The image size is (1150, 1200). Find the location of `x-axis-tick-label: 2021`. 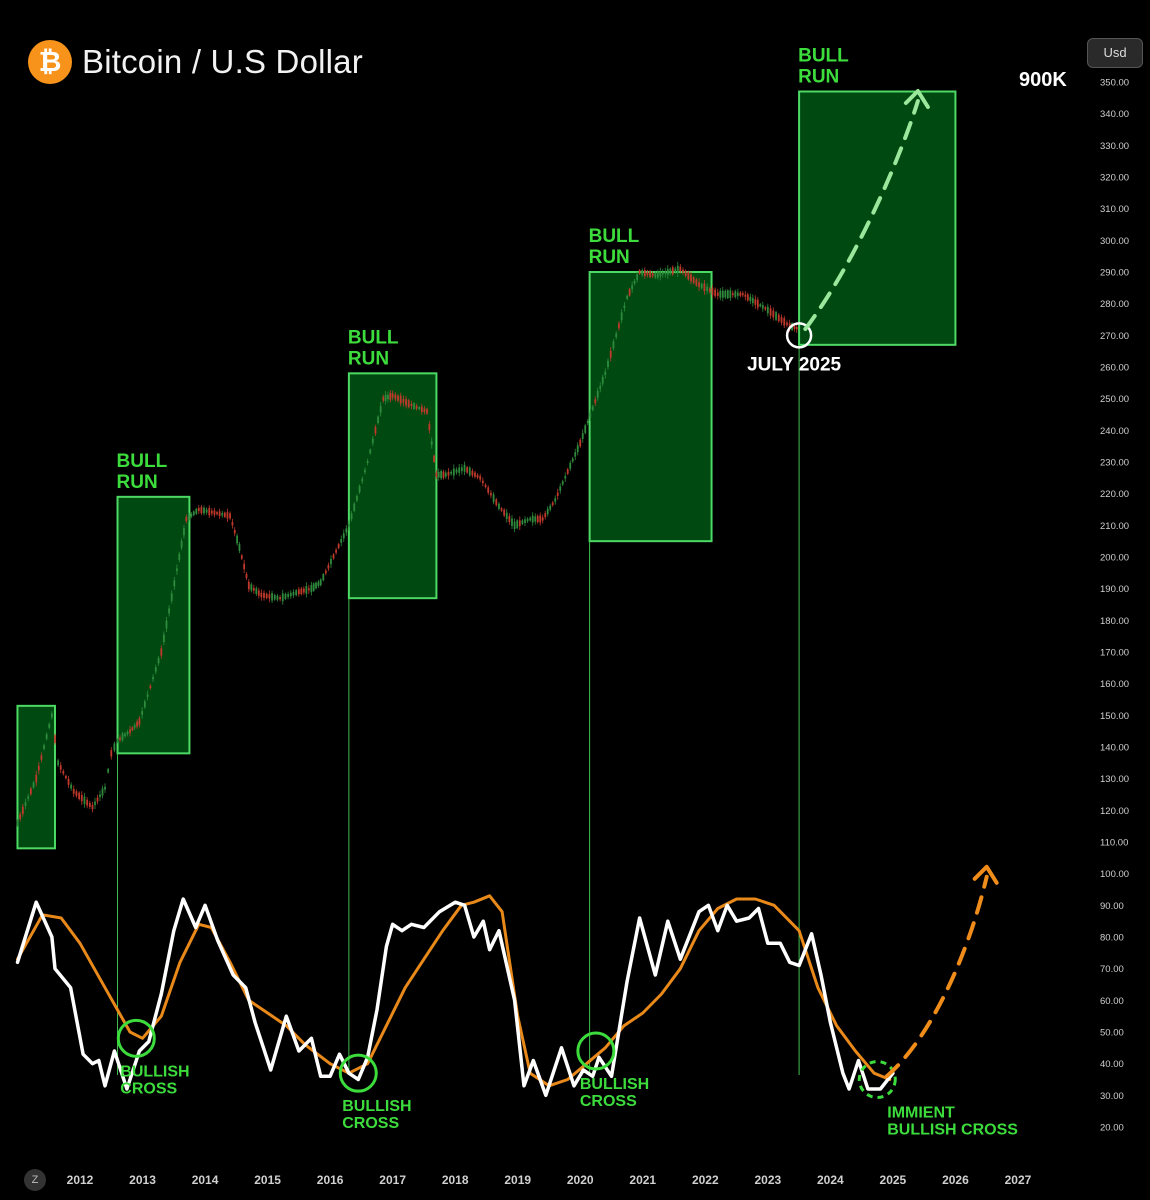

x-axis-tick-label: 2021 is located at coordinates (642, 1180).